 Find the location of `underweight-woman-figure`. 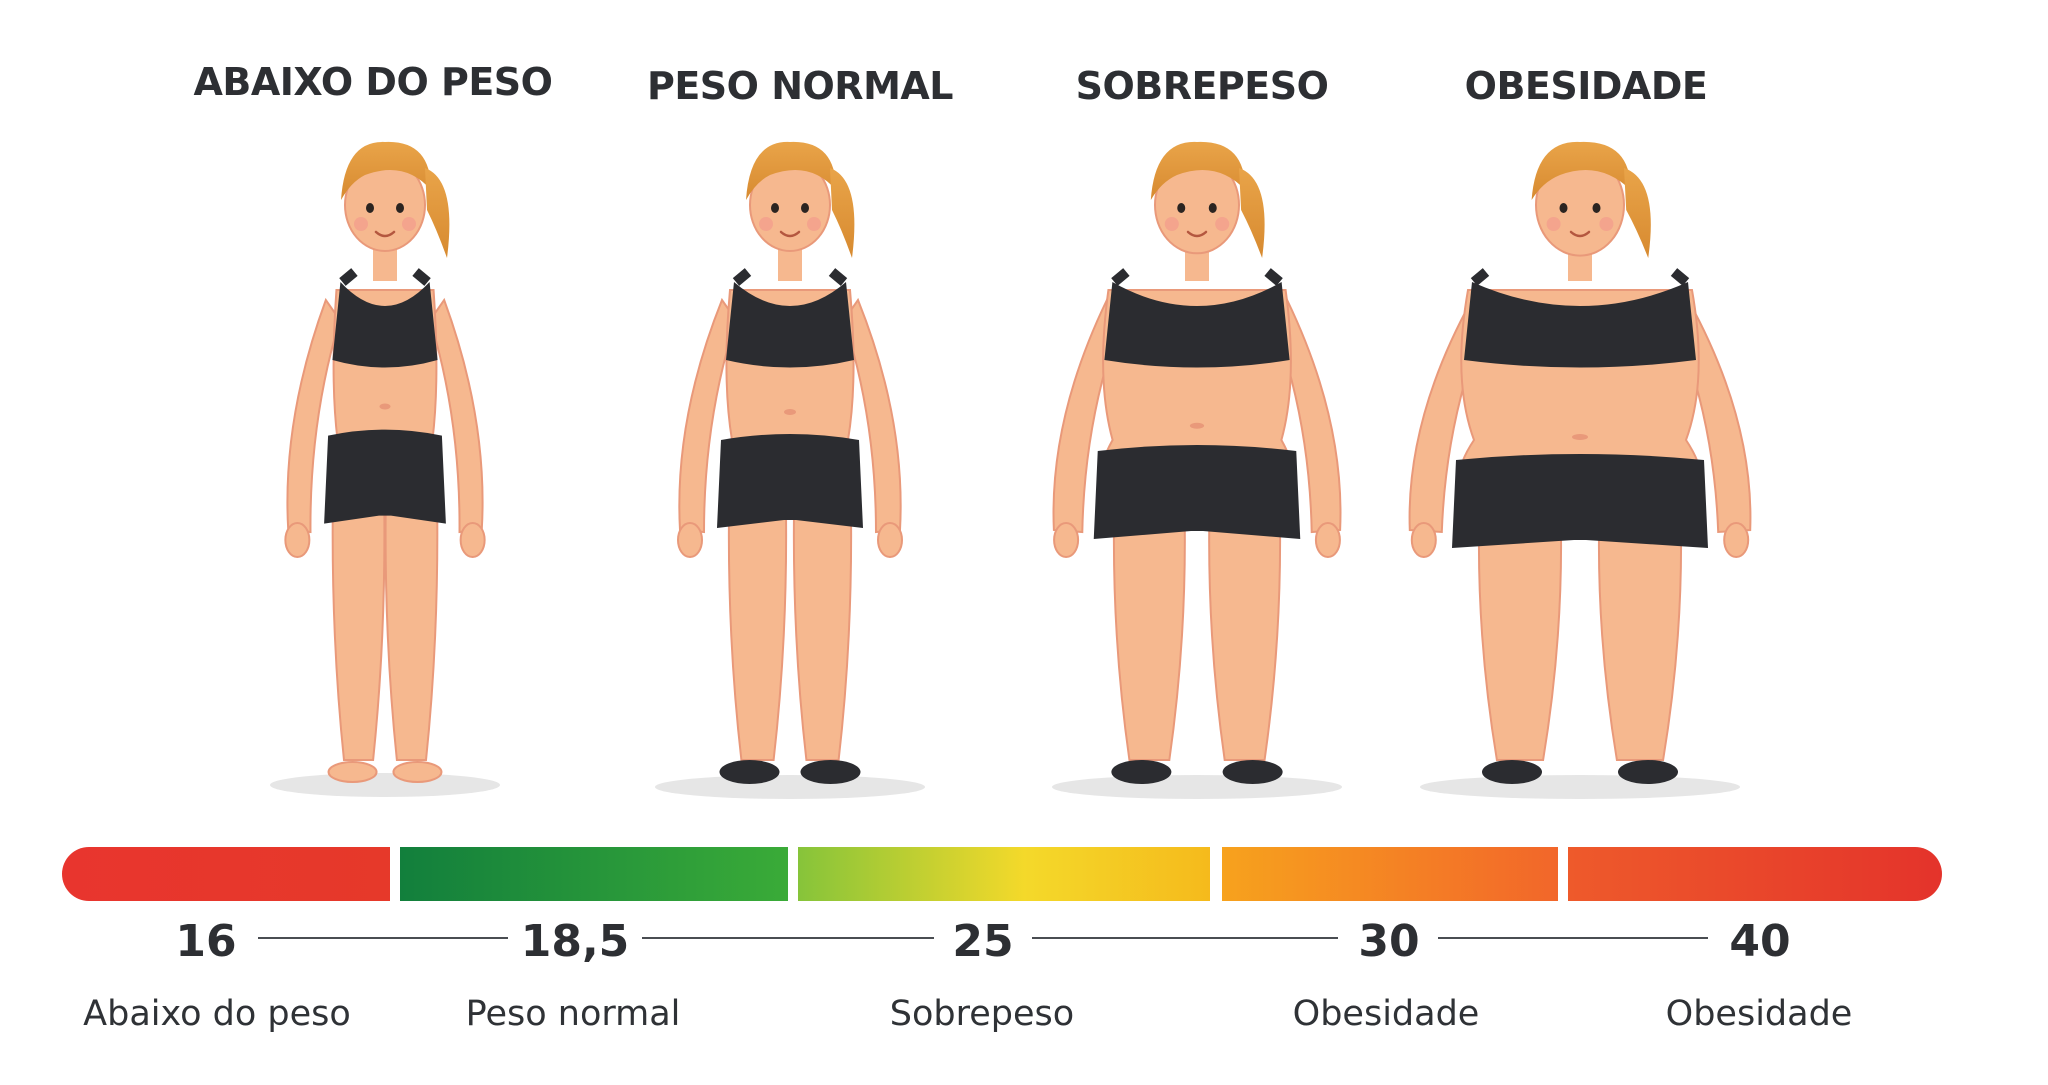

underweight-woman-figure is located at coordinates (385, 469).